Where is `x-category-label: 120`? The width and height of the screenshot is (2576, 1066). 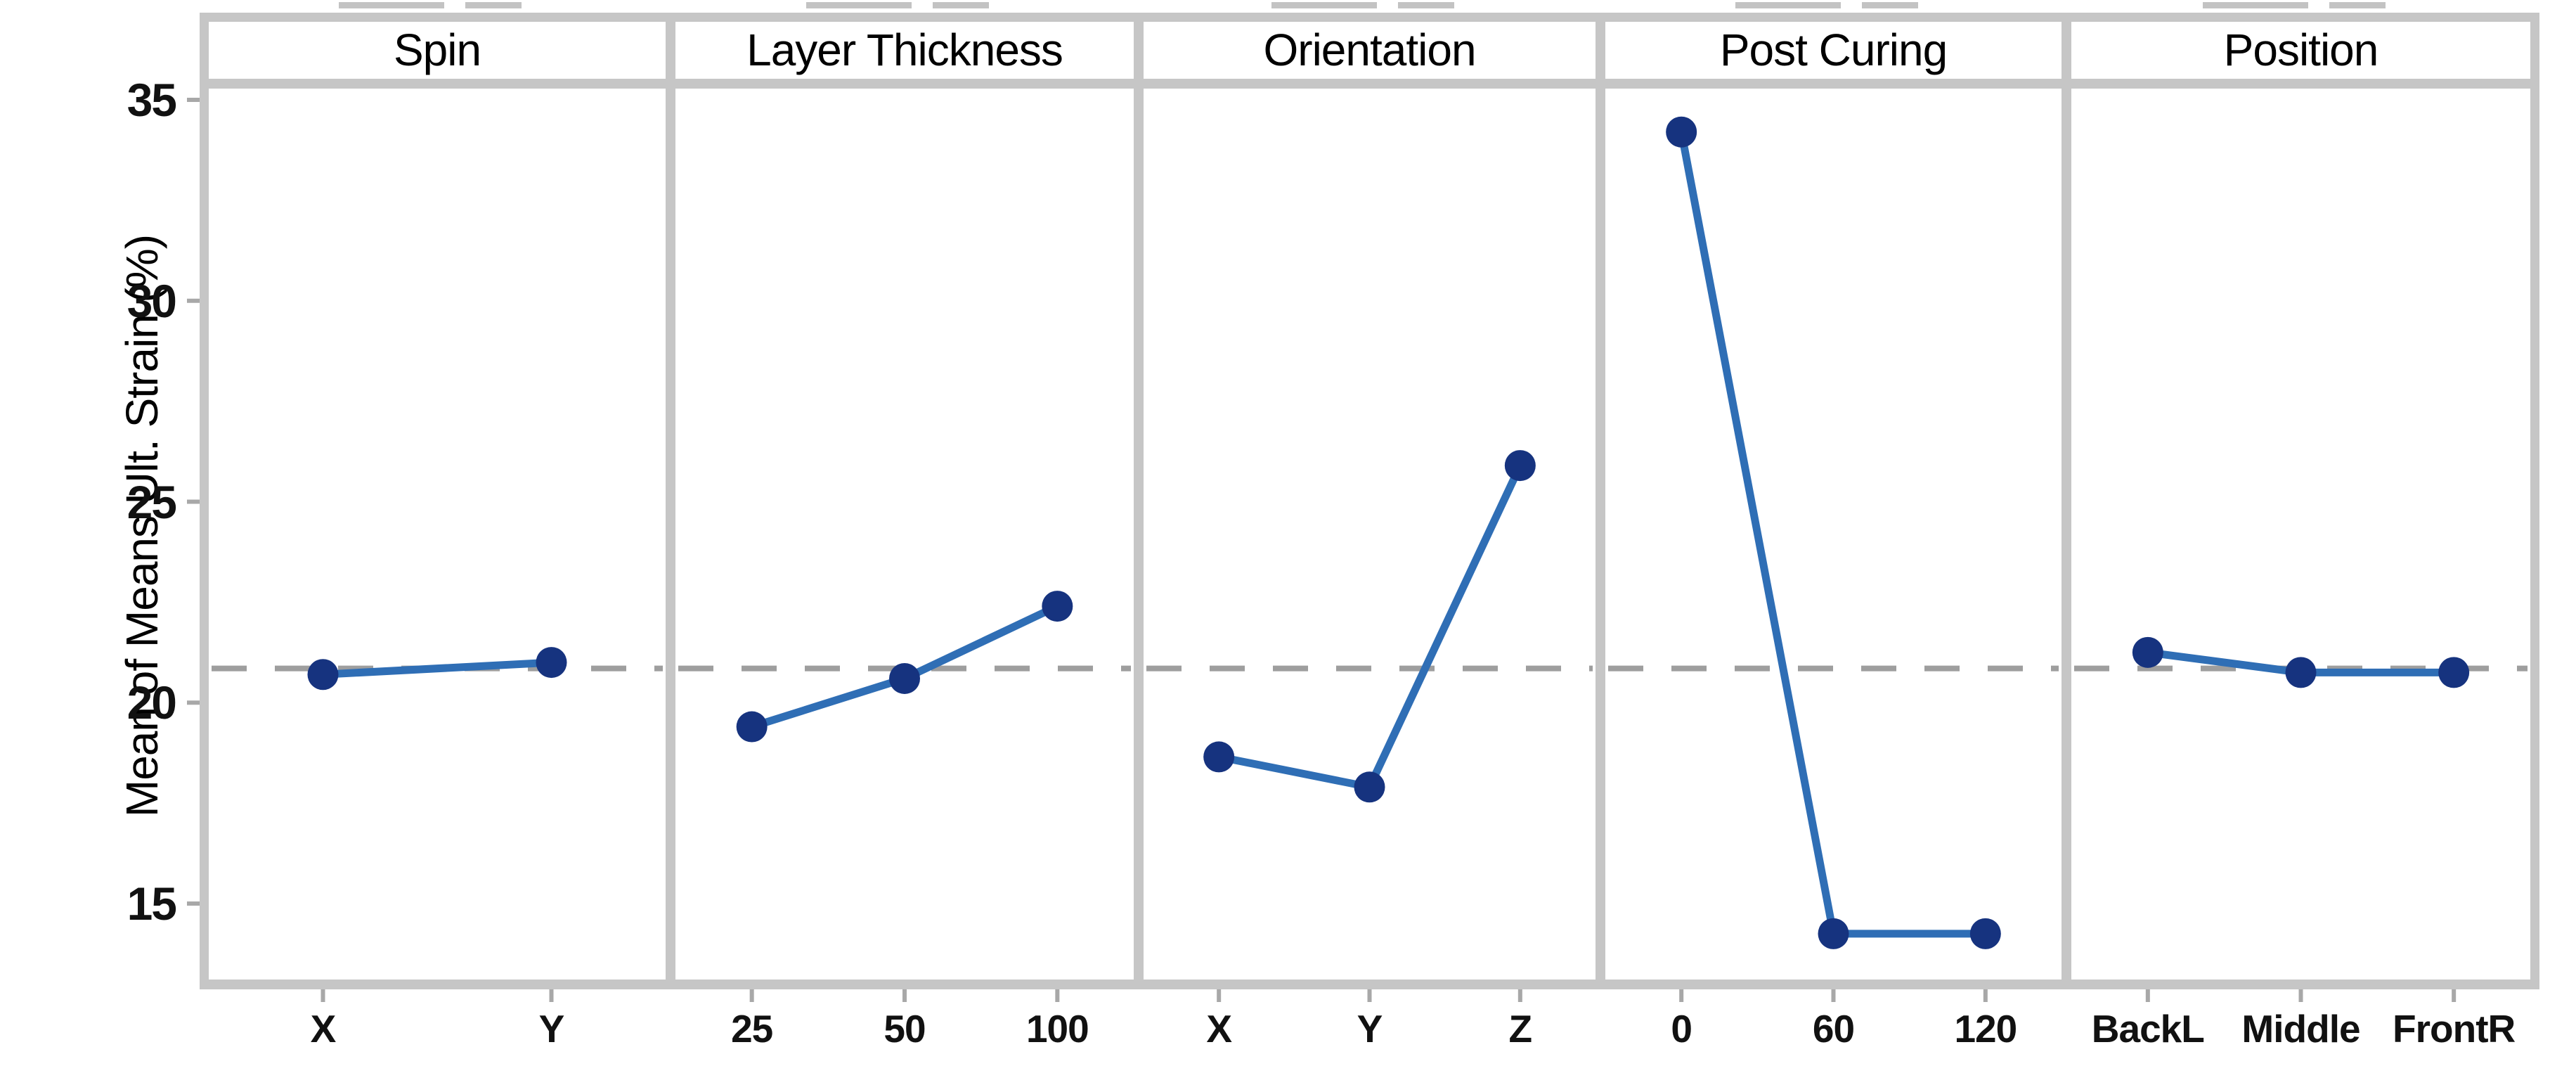 x-category-label: 120 is located at coordinates (1986, 1029).